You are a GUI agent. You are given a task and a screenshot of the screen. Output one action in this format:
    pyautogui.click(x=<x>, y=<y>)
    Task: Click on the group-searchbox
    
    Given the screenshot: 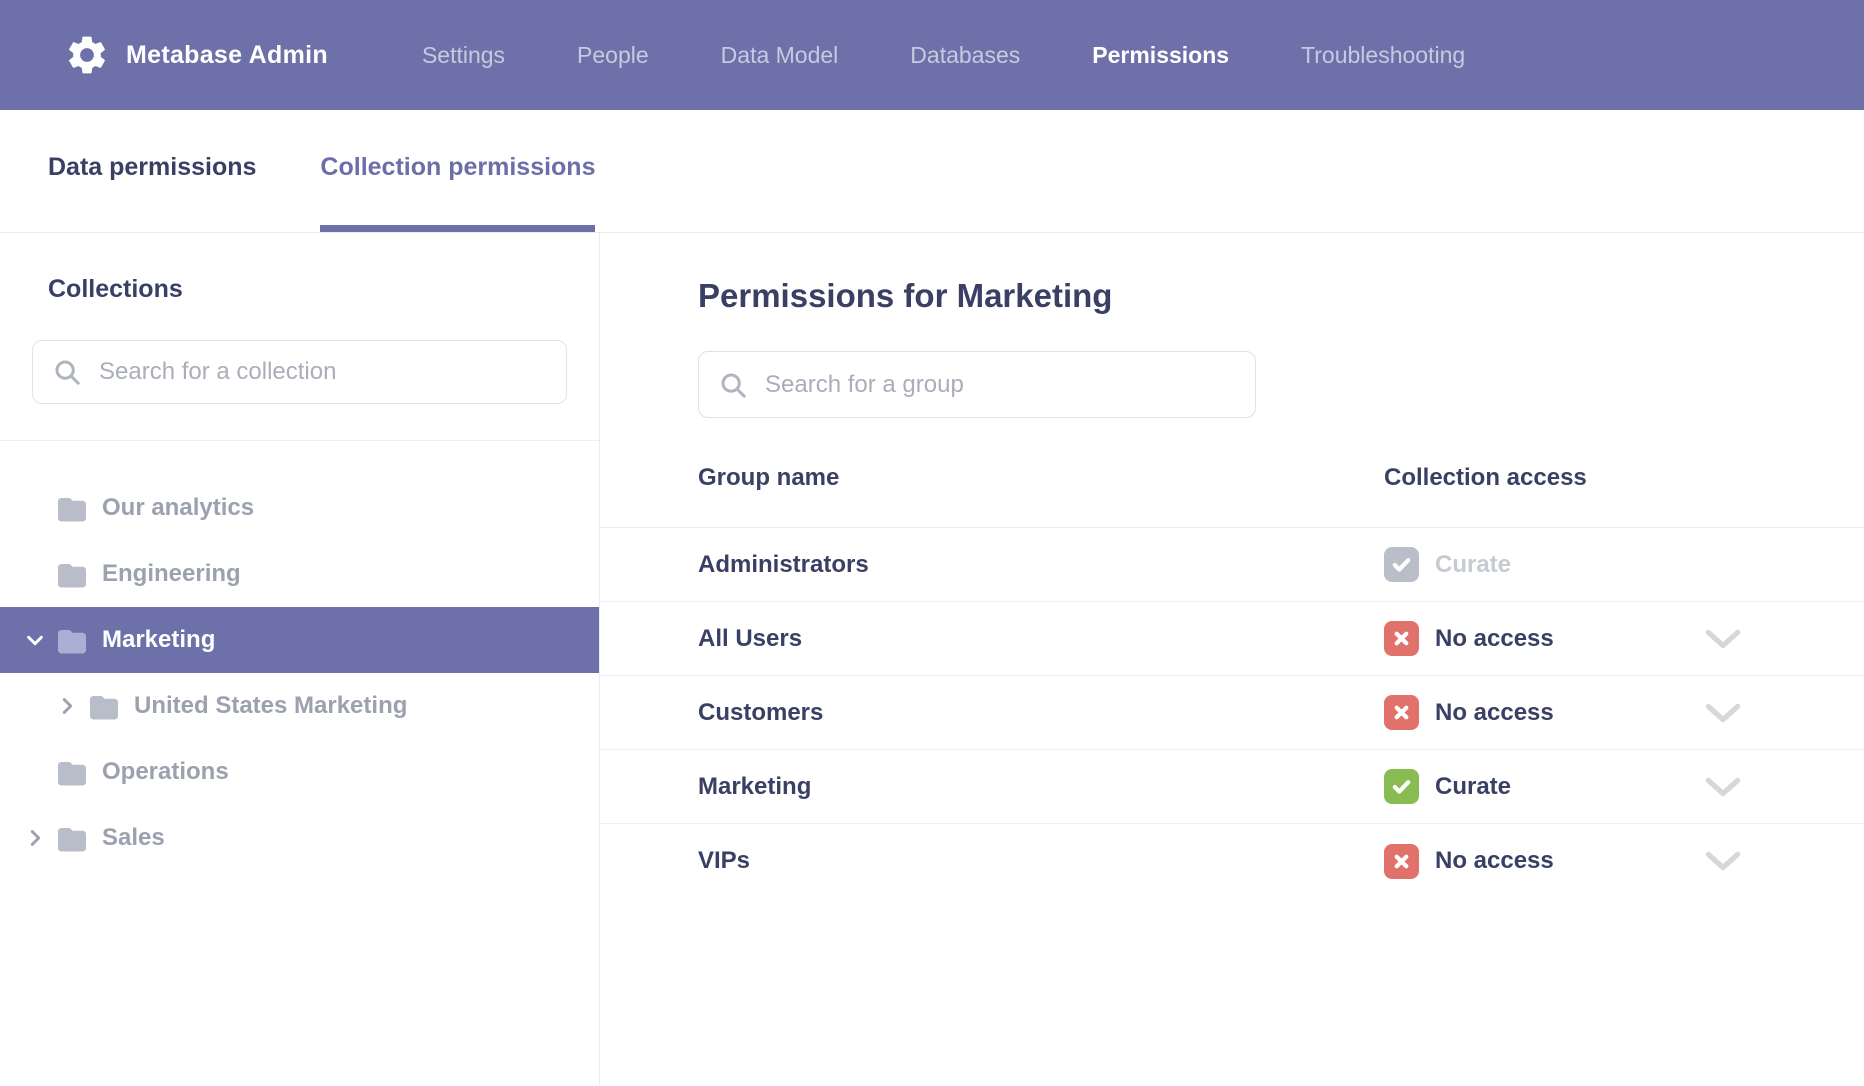 What is the action you would take?
    pyautogui.click(x=977, y=384)
    